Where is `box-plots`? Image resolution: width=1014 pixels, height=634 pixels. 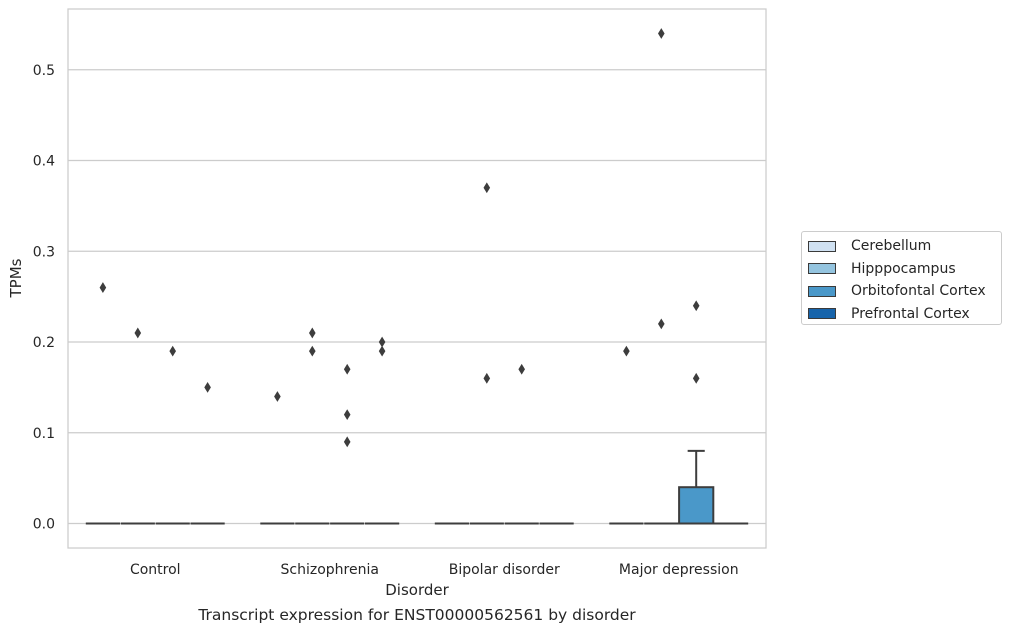 box-plots is located at coordinates (417, 487).